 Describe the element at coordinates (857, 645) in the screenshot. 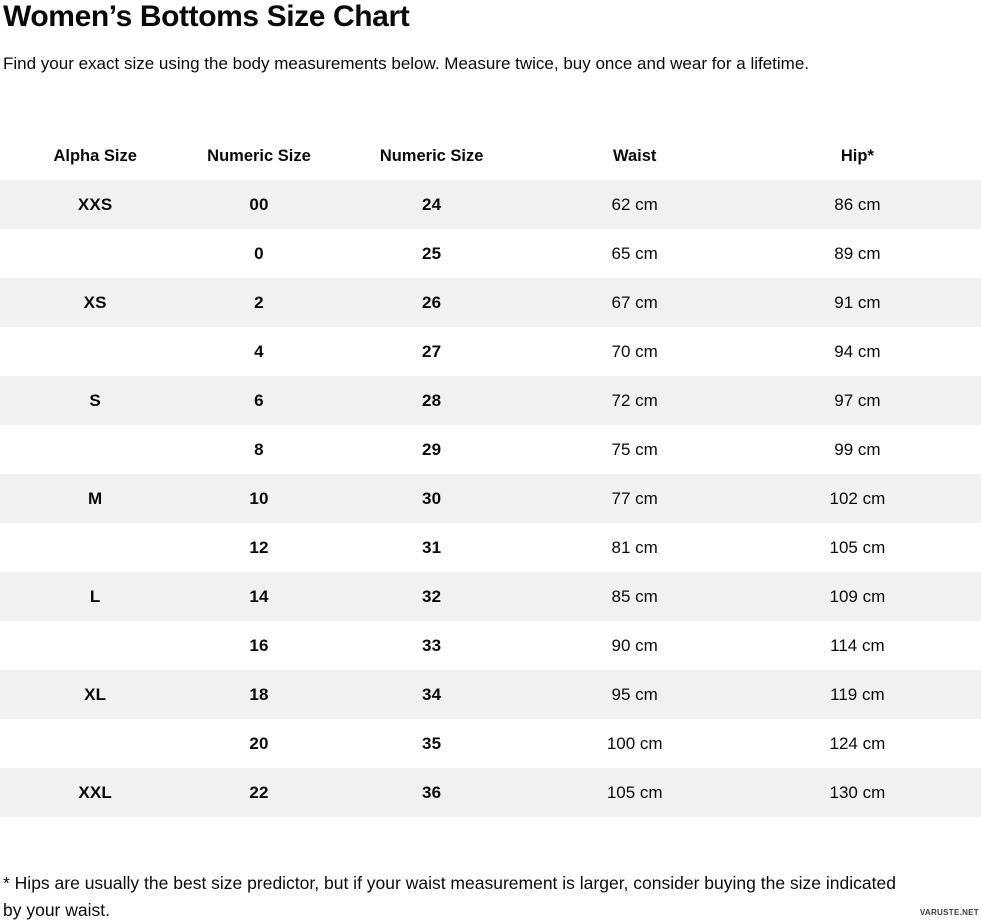

I see `cell-hip: 114 cm` at that location.